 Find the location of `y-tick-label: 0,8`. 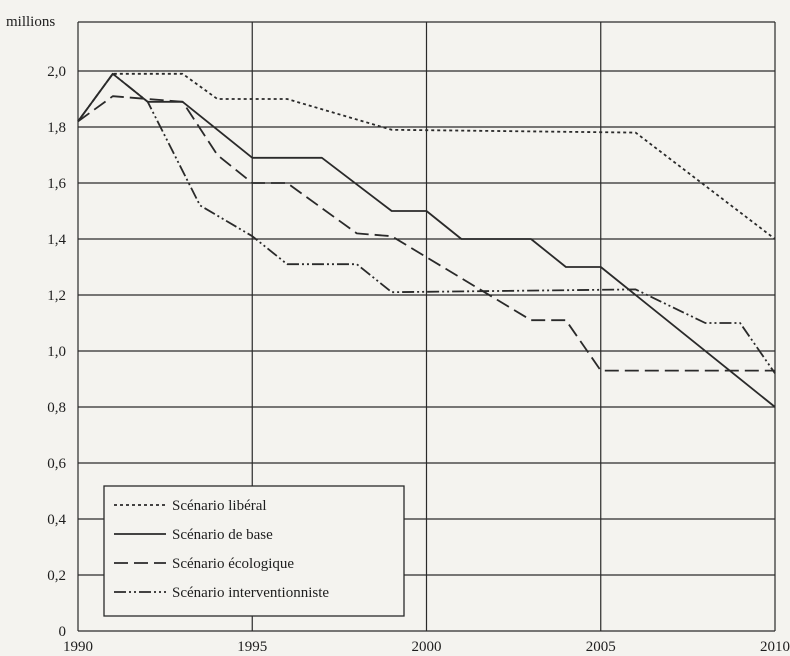

y-tick-label: 0,8 is located at coordinates (56, 408).